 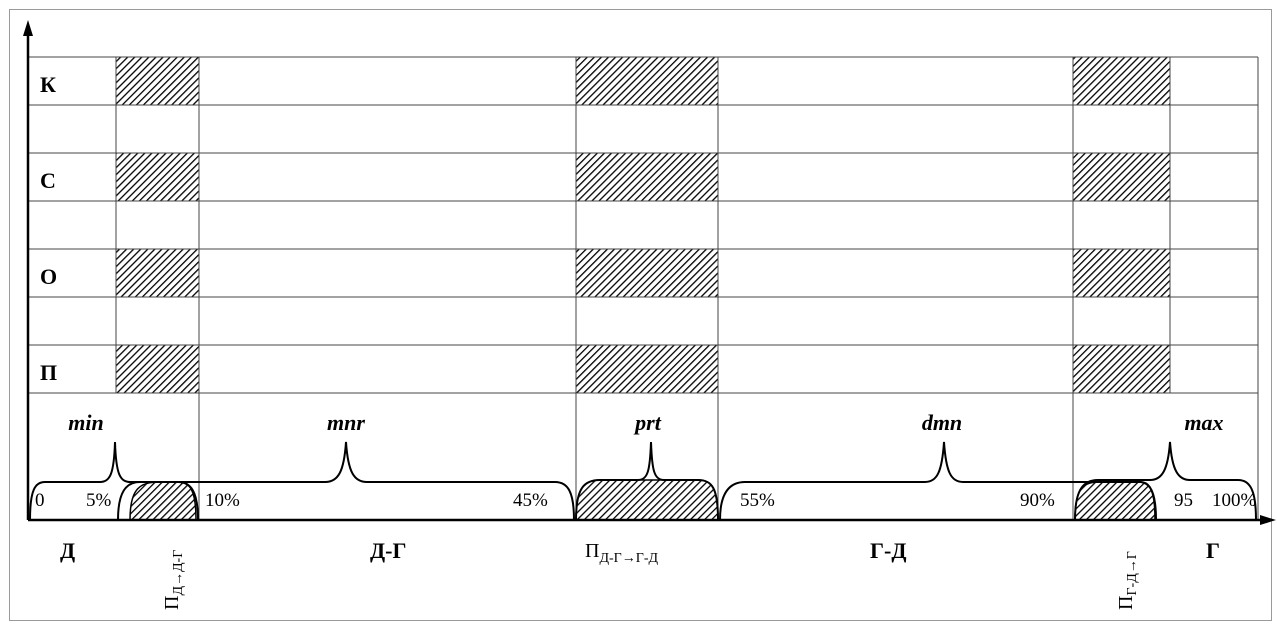 What do you see at coordinates (178, 573) in the screenshot?
I see `transition-sub: Д→Д-Г` at bounding box center [178, 573].